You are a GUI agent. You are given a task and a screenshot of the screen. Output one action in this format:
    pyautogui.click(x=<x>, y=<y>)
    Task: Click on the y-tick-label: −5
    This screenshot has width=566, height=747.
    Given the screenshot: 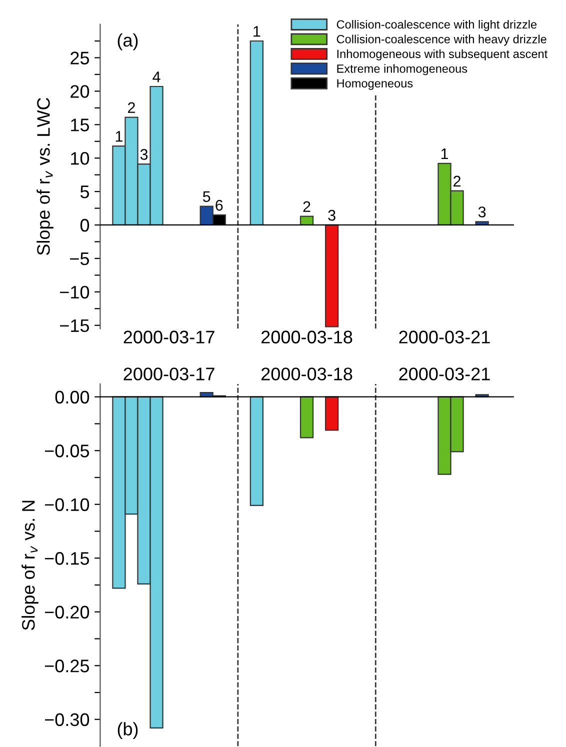 What is the action you would take?
    pyautogui.click(x=80, y=259)
    